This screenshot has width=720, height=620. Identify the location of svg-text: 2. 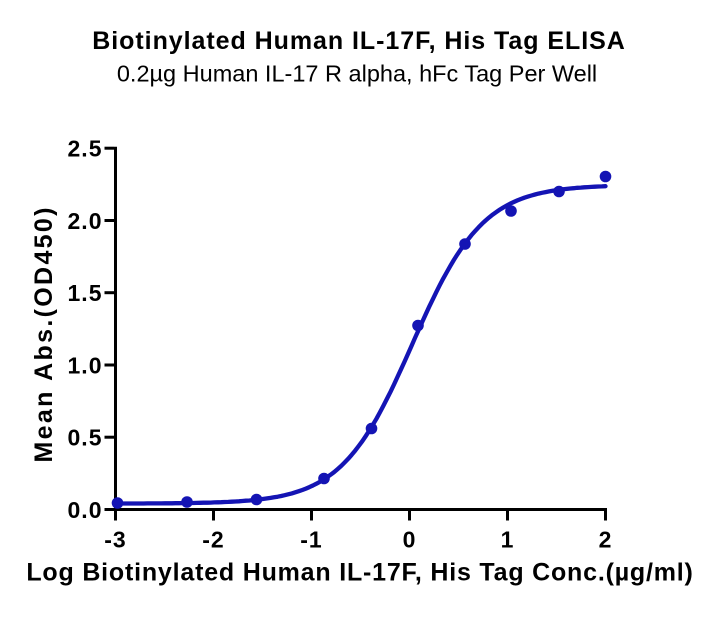
(606, 540).